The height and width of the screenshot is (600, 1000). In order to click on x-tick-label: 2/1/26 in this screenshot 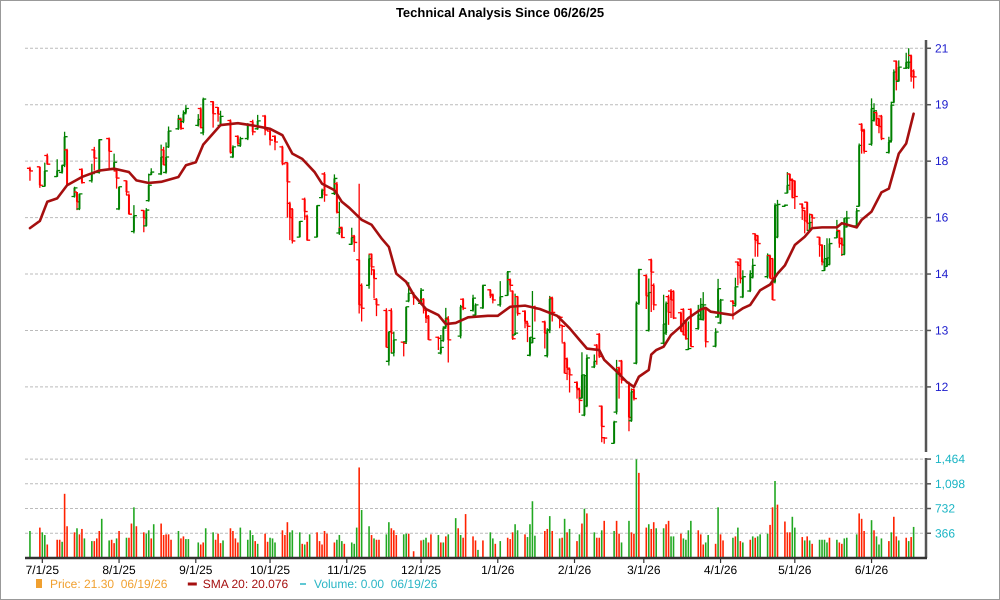, I will do `click(575, 570)`.